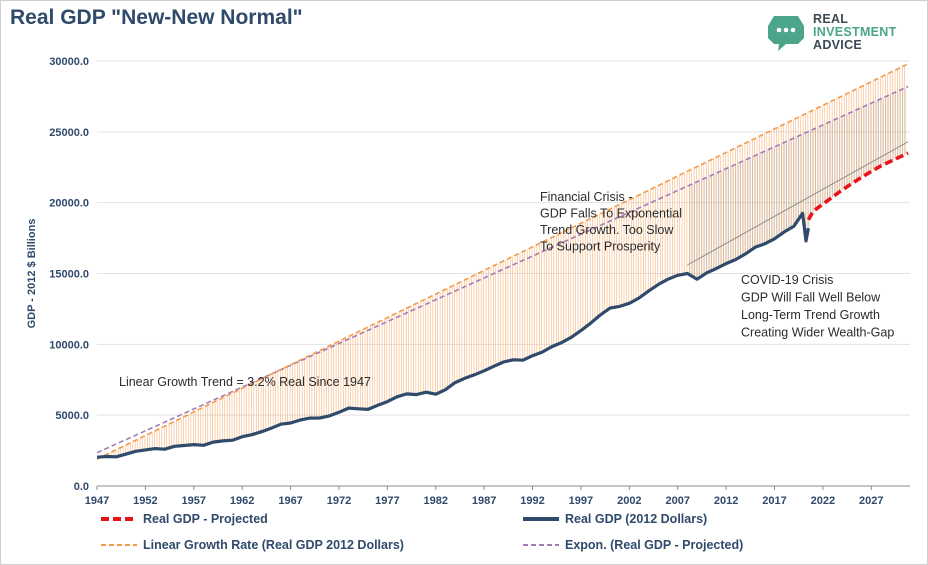 This screenshot has height=565, width=928. Describe the element at coordinates (156, 17) in the screenshot. I see `page-title: Real GDP "New-New Normal"` at that location.